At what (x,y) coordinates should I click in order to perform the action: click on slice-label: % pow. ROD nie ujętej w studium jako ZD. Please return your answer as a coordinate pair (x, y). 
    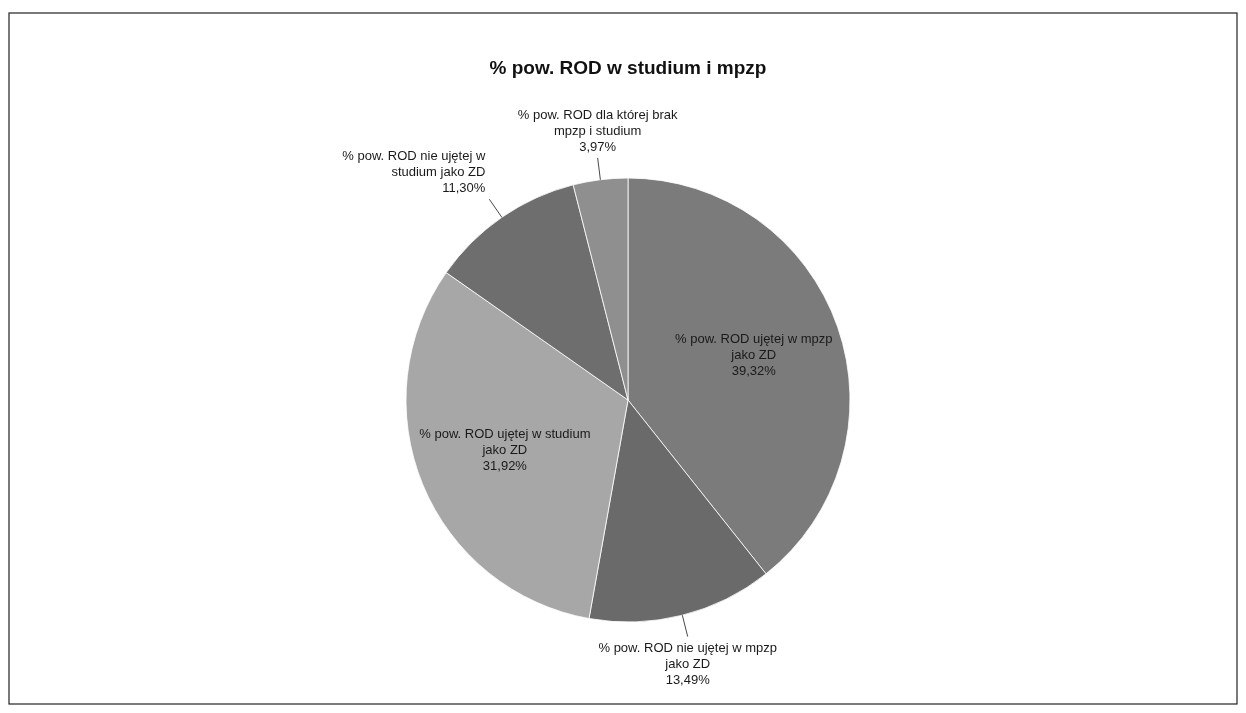
    Looking at the image, I should click on (414, 164).